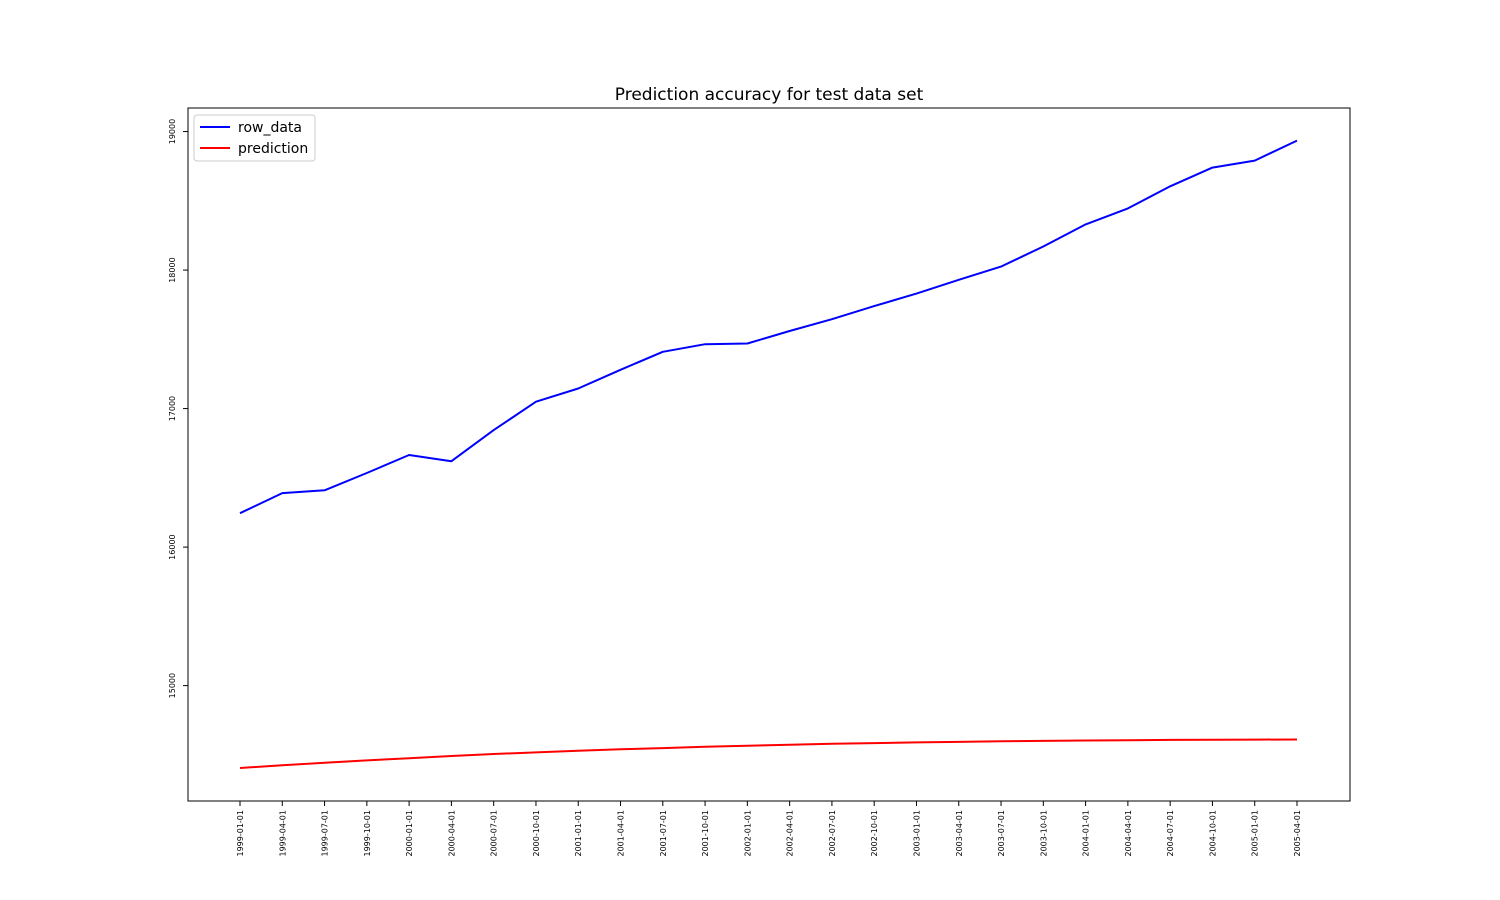 This screenshot has height=900, width=1500. Describe the element at coordinates (747, 833) in the screenshot. I see `x-tick-label: 2002-01-01` at that location.